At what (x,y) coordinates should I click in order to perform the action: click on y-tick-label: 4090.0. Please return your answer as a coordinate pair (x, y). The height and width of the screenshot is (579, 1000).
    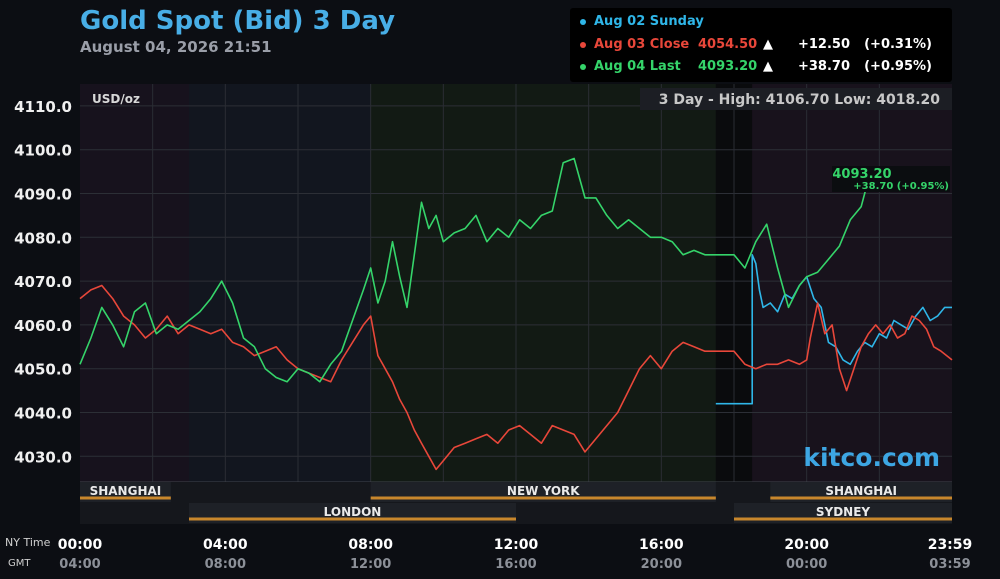
    Looking at the image, I should click on (43, 195).